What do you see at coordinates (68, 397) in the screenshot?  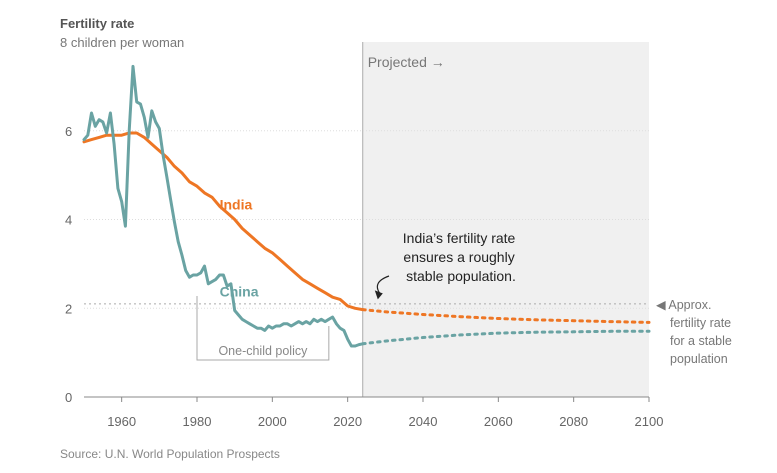 I see `y-tick-label: 0` at bounding box center [68, 397].